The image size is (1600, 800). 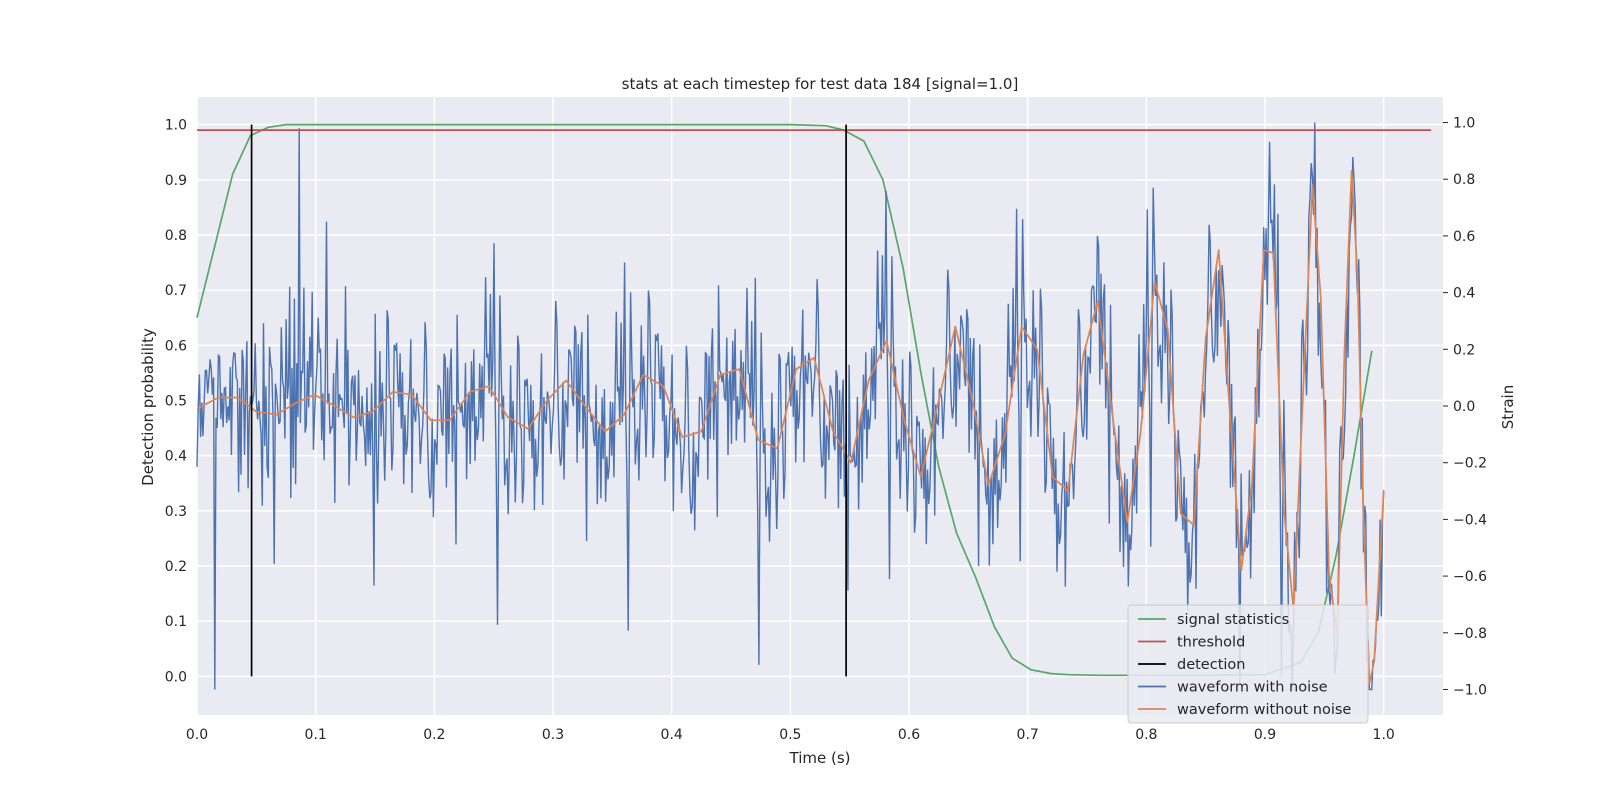 What do you see at coordinates (176, 346) in the screenshot?
I see `y-left-tick-label: 0.6` at bounding box center [176, 346].